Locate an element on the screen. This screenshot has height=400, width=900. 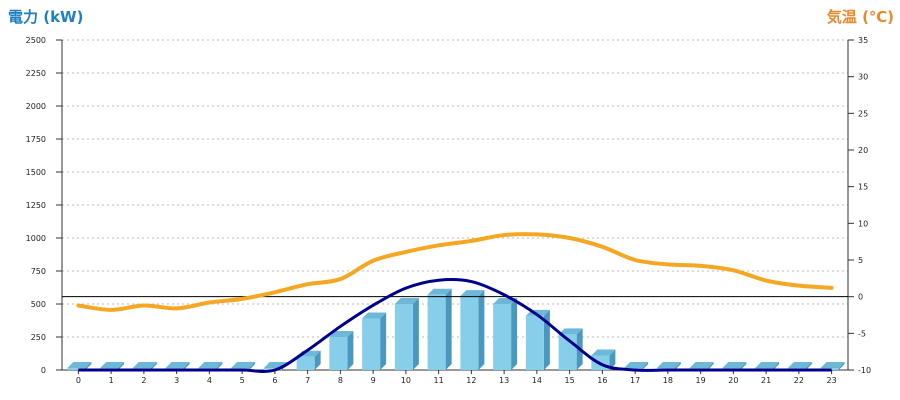
x-tick-label: 20 is located at coordinates (733, 380).